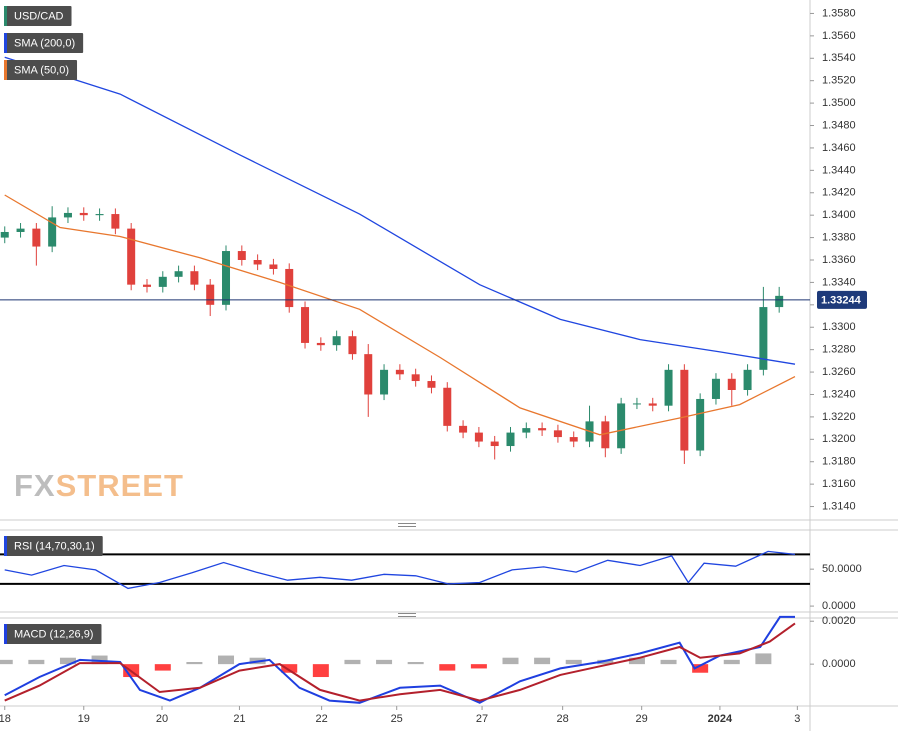 The width and height of the screenshot is (898, 731). Describe the element at coordinates (39, 16) in the screenshot. I see `legend-label: USD/CAD` at that location.